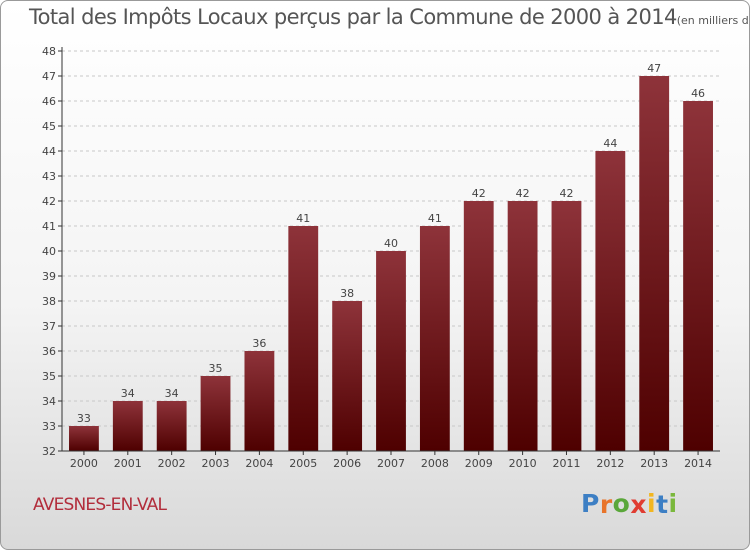 This screenshot has width=750, height=550. I want to click on y-tick-label: 37, so click(49, 326).